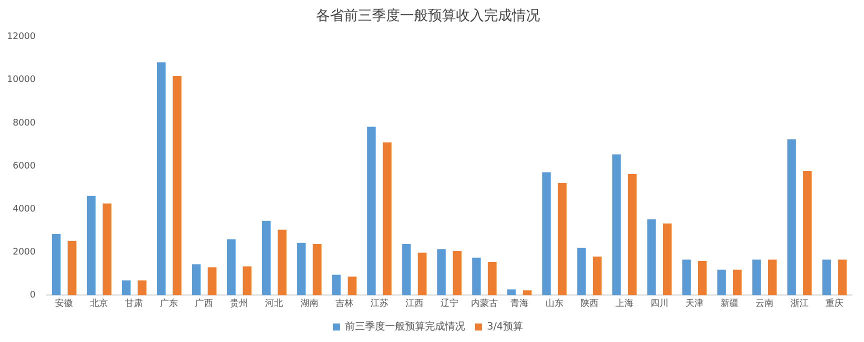  I want to click on y-tick-label: 10000, so click(21, 80).